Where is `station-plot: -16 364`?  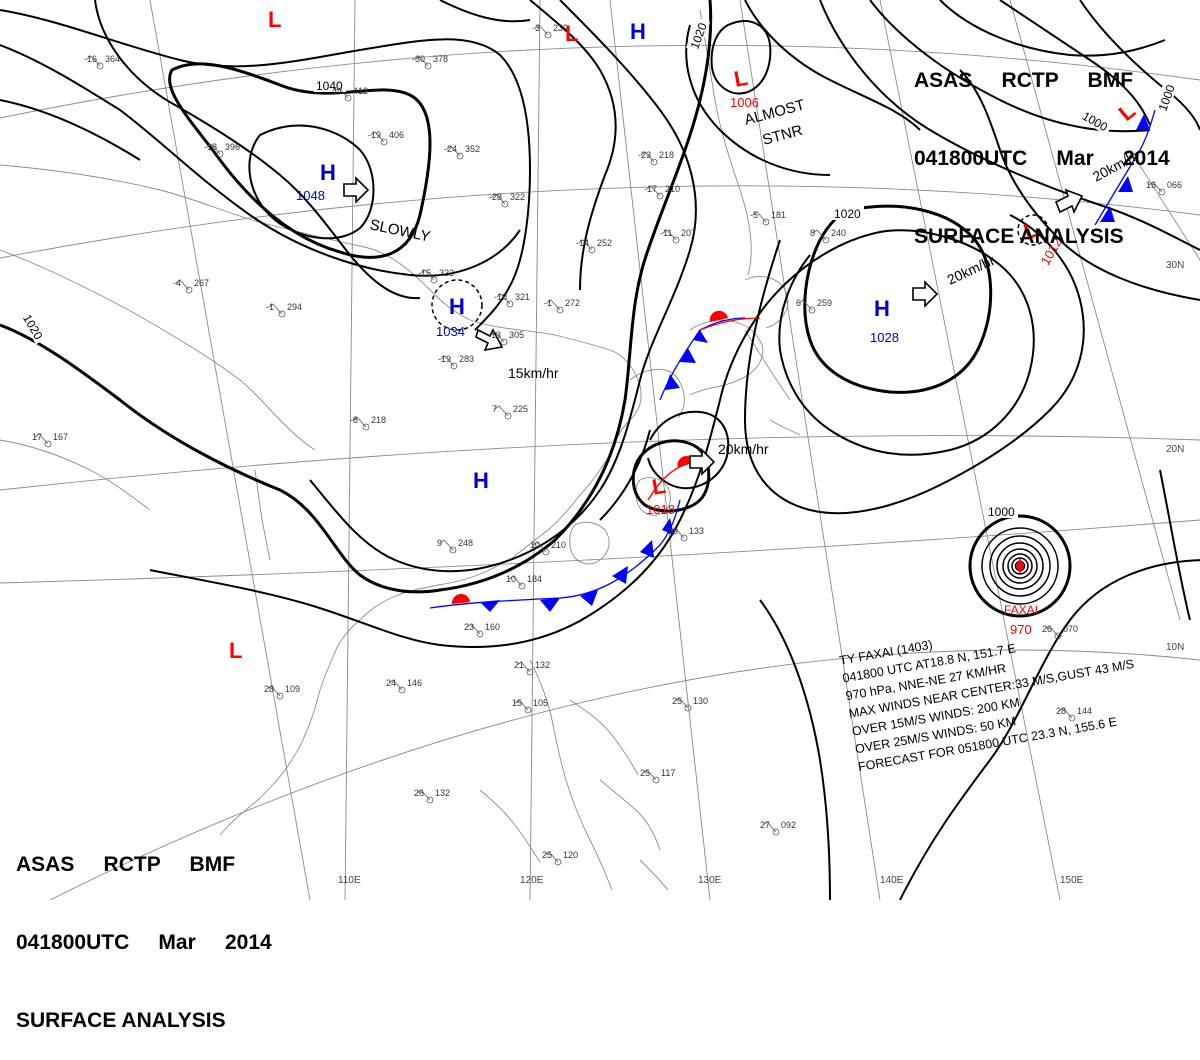 station-plot: -16 364 is located at coordinates (102, 62).